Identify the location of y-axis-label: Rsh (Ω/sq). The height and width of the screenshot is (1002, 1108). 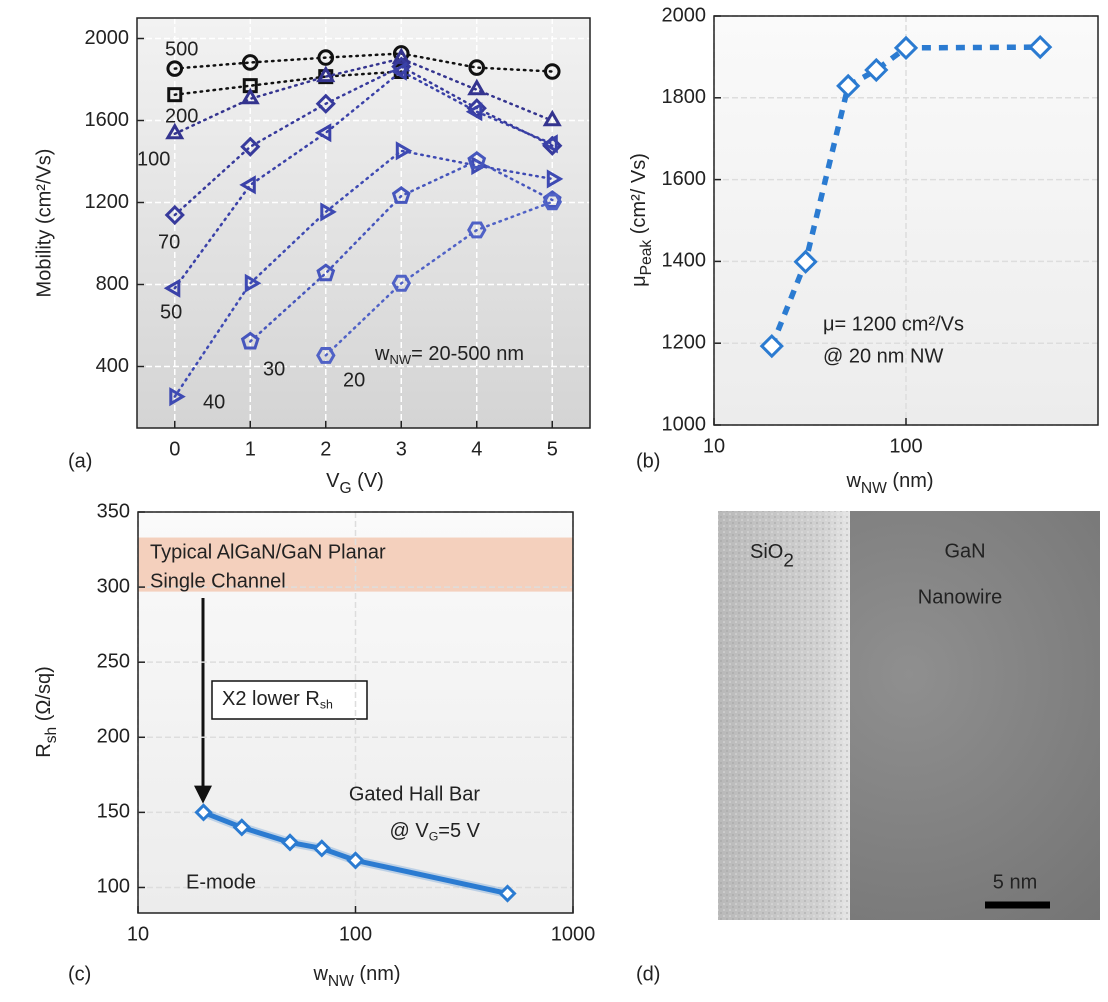
(46, 711).